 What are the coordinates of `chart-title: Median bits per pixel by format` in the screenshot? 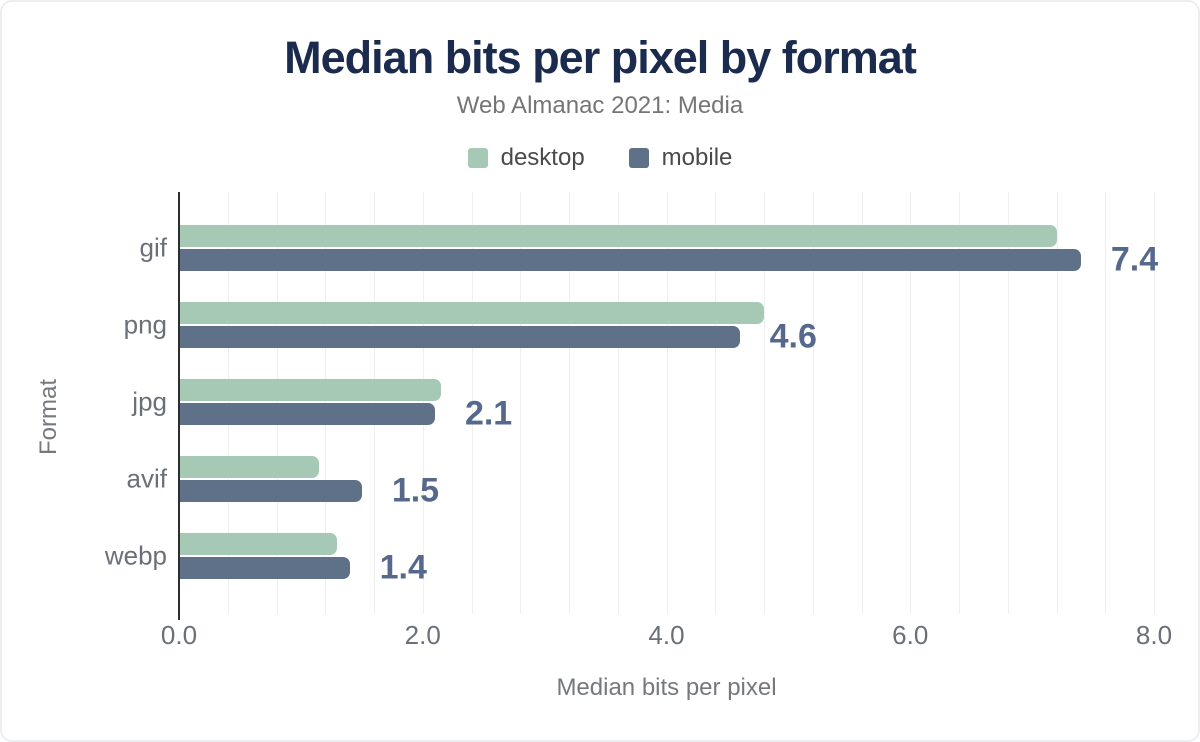 It's located at (600, 57).